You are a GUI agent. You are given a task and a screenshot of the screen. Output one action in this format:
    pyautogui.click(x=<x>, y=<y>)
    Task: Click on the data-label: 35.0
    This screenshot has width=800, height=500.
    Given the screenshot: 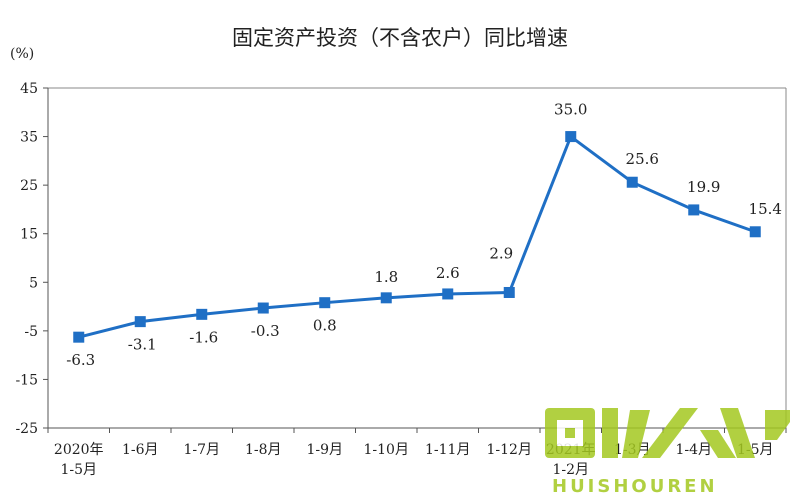 What is the action you would take?
    pyautogui.click(x=570, y=110)
    